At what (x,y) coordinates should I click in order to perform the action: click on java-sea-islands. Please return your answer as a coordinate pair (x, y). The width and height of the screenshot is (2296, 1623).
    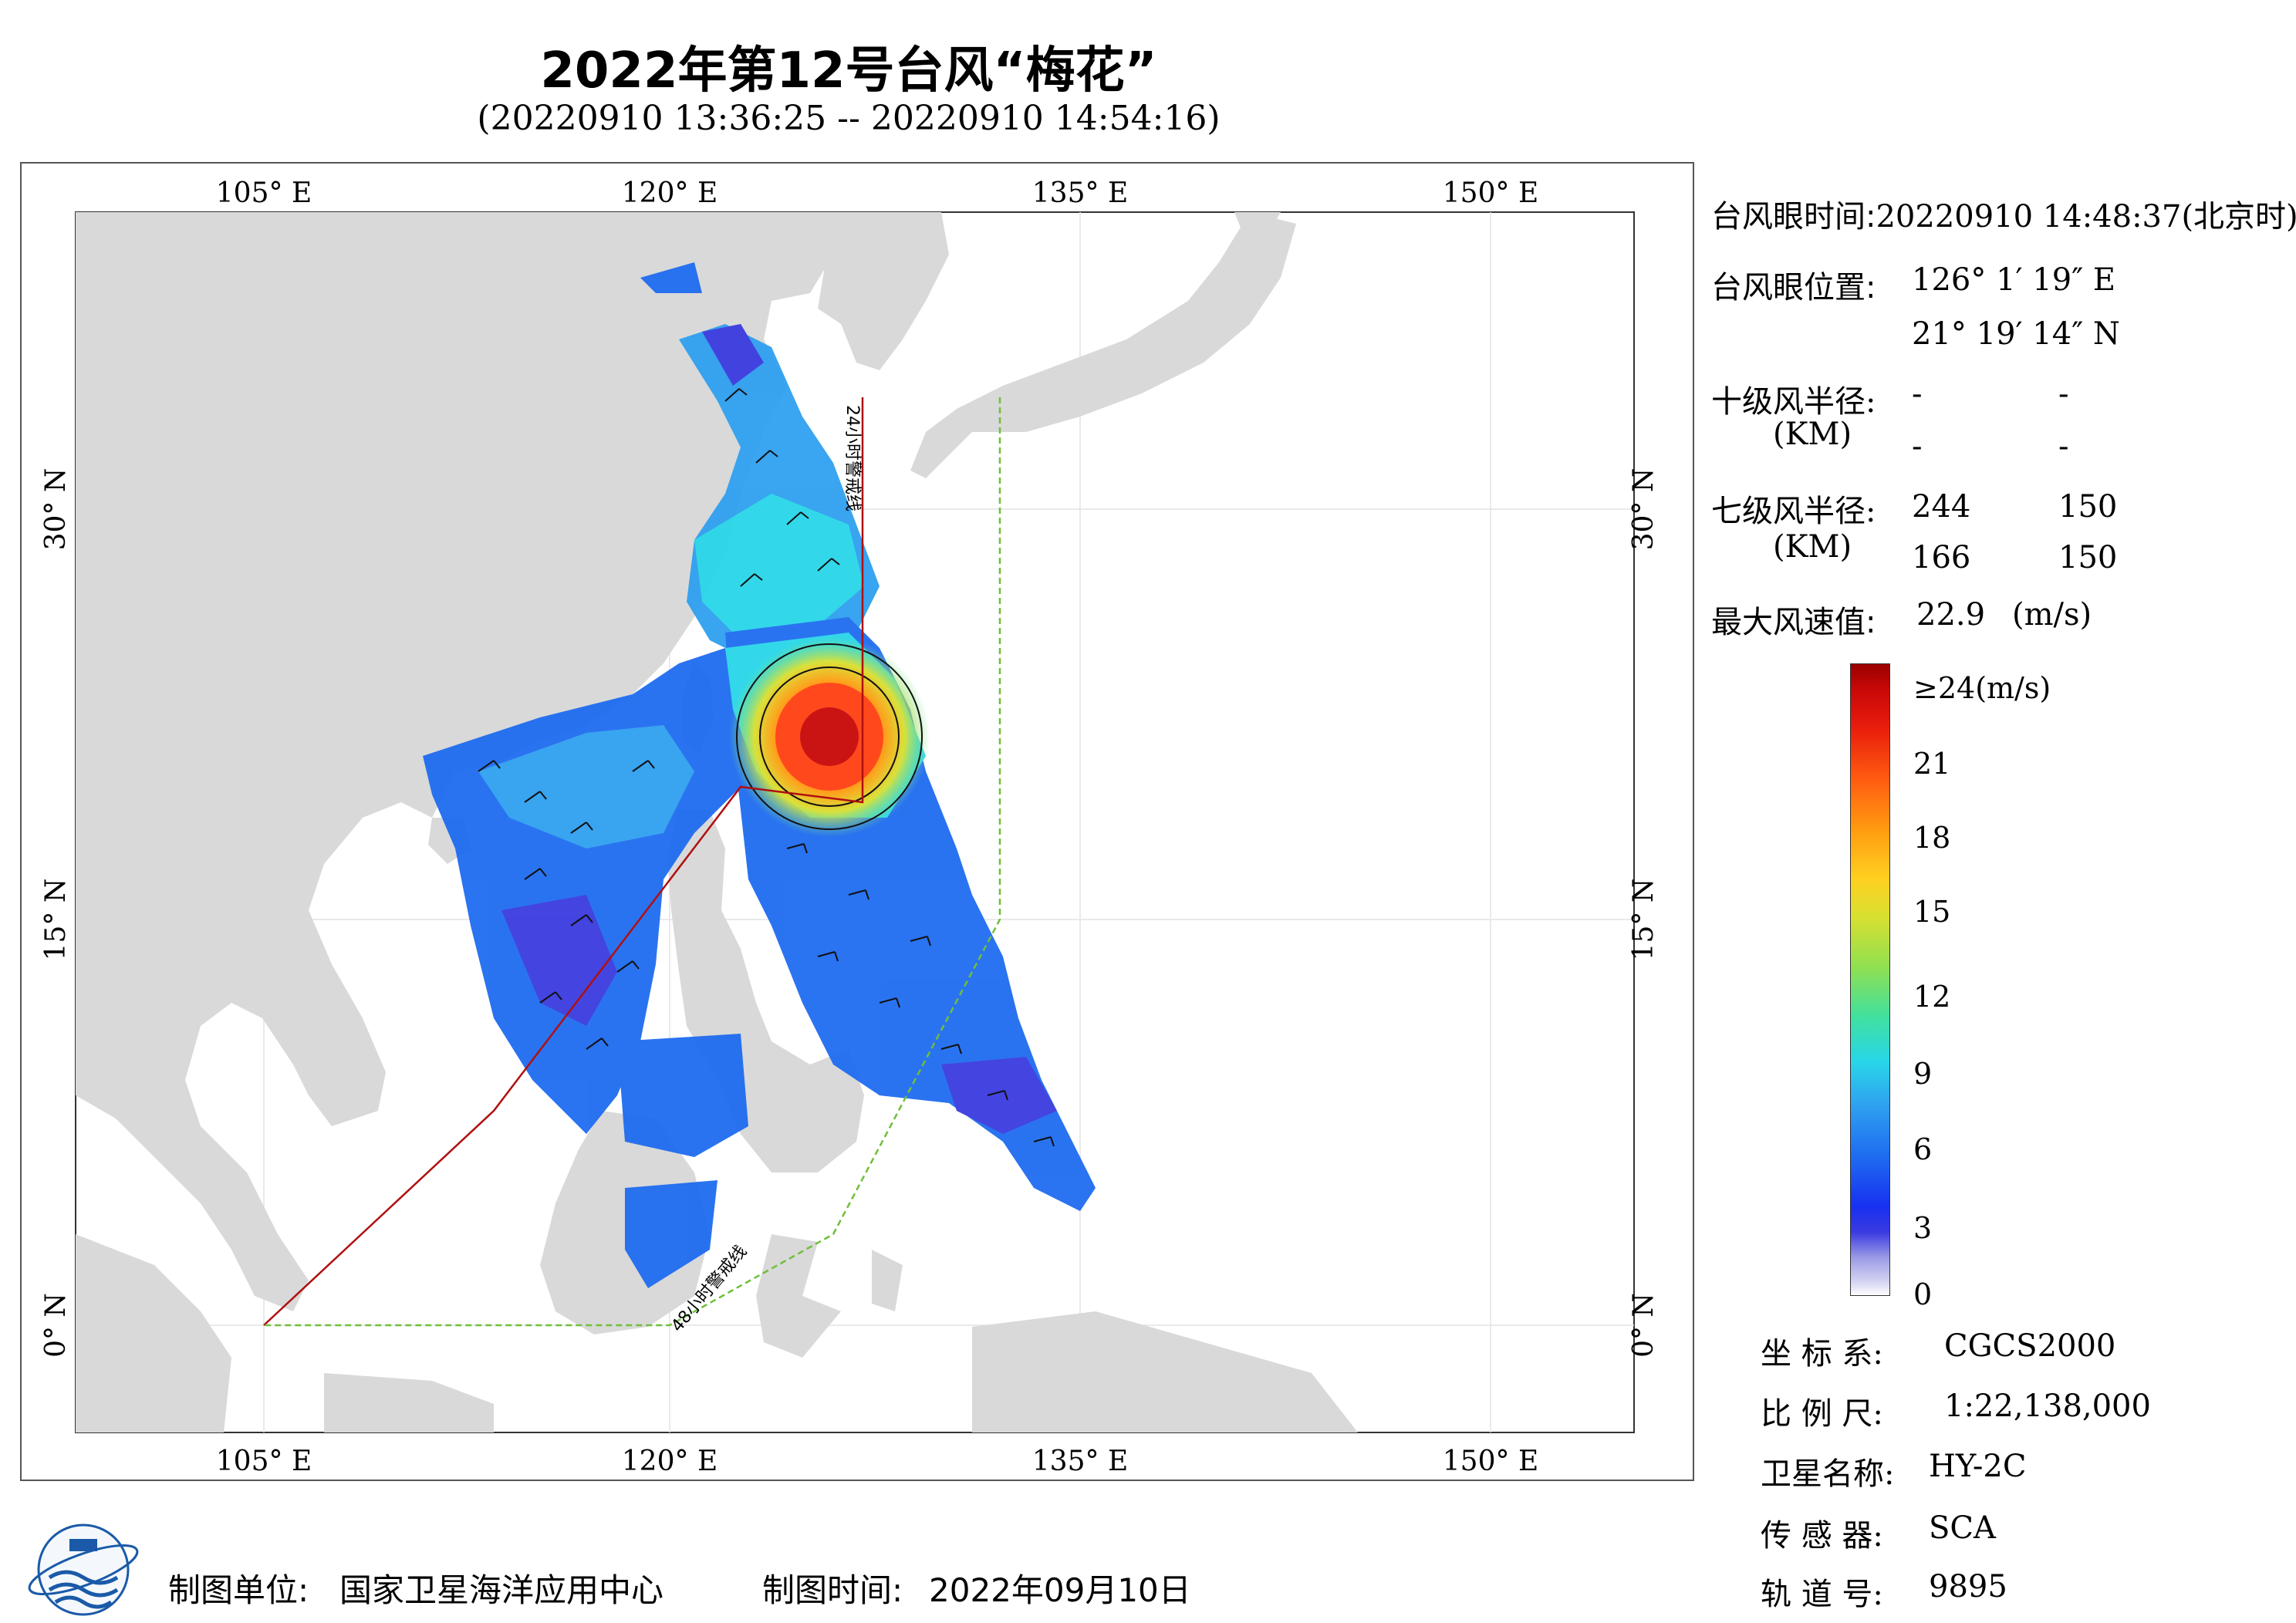
    Looking at the image, I should click on (409, 1402).